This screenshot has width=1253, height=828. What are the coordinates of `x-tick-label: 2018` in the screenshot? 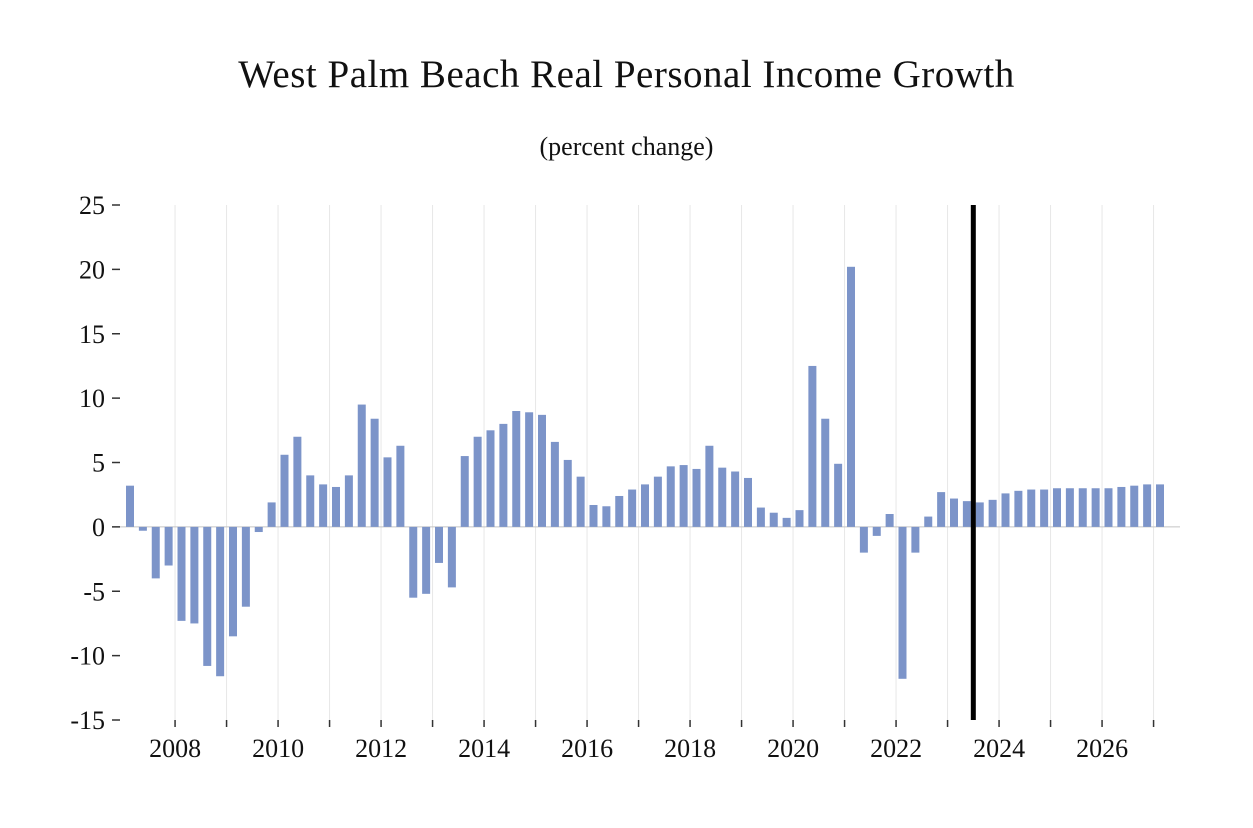 It's located at (690, 748).